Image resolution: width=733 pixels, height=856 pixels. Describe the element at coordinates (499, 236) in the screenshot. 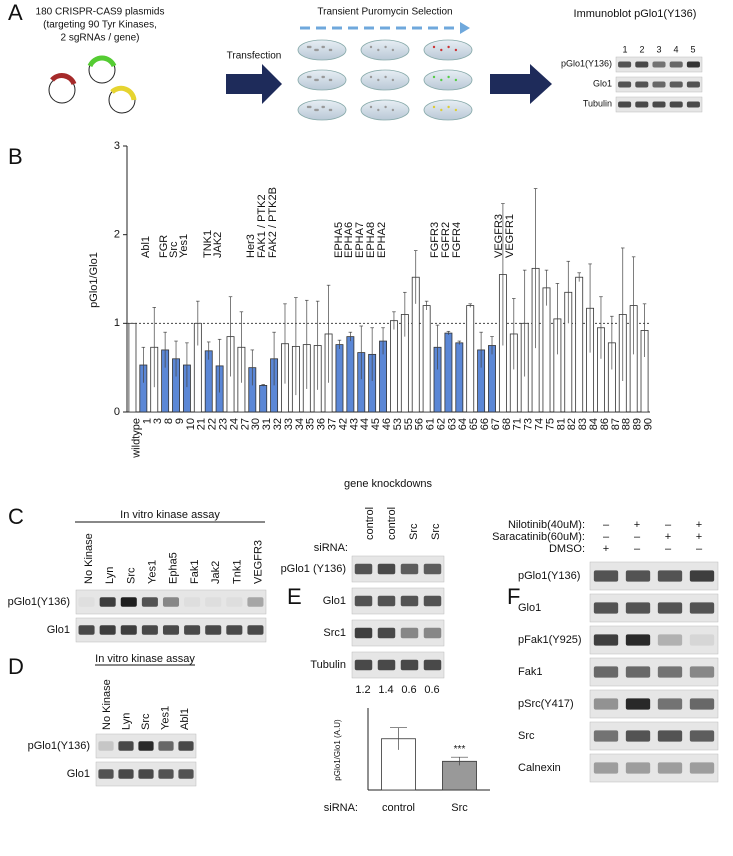

I see `gene-label: VEGFR3` at that location.